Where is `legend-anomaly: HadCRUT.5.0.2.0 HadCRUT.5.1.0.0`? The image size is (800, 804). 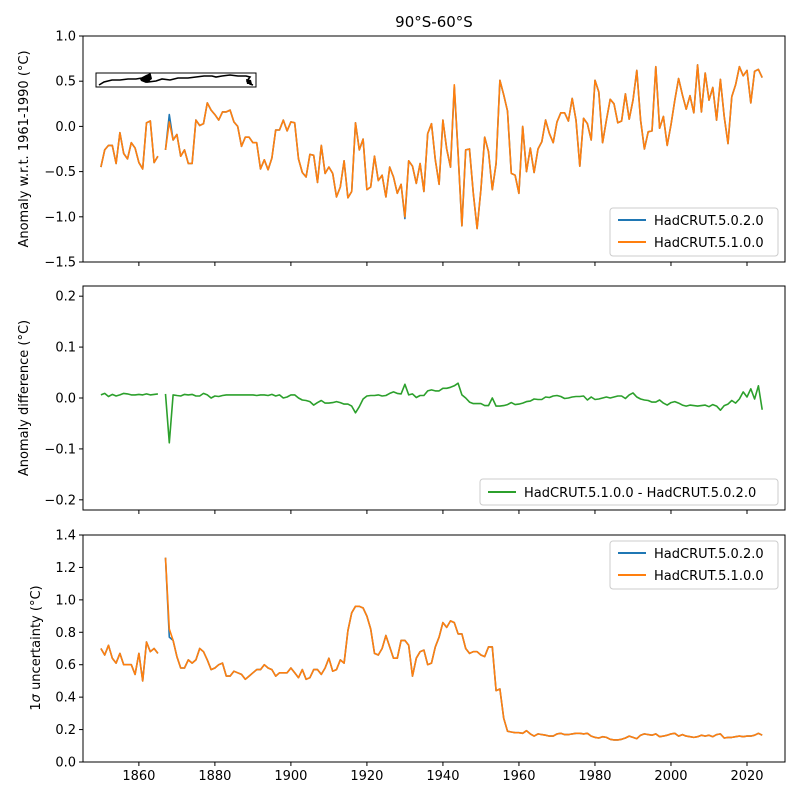
legend-anomaly: HadCRUT.5.0.2.0 HadCRUT.5.1.0.0 is located at coordinates (694, 232).